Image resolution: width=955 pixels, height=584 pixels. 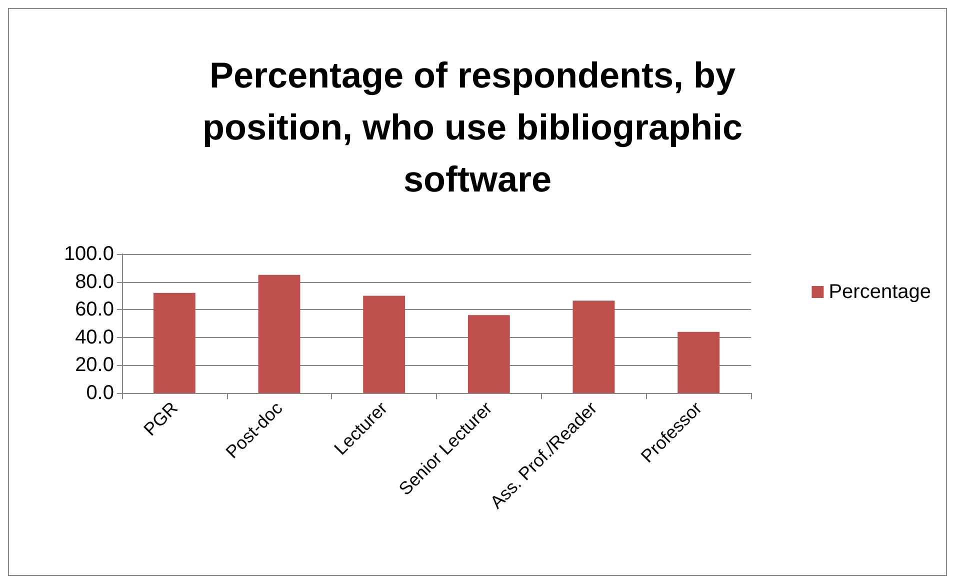 I want to click on y-tick-label: 0.0, so click(x=100, y=393).